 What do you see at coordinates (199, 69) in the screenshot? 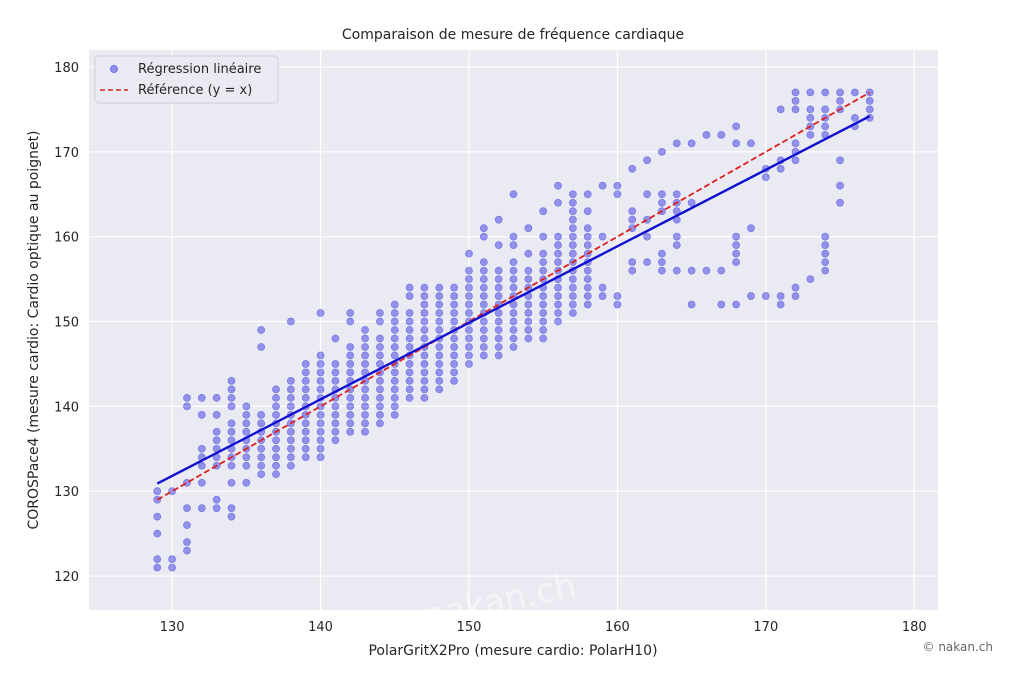
I see `legend-label-regression: Régression linéaire` at bounding box center [199, 69].